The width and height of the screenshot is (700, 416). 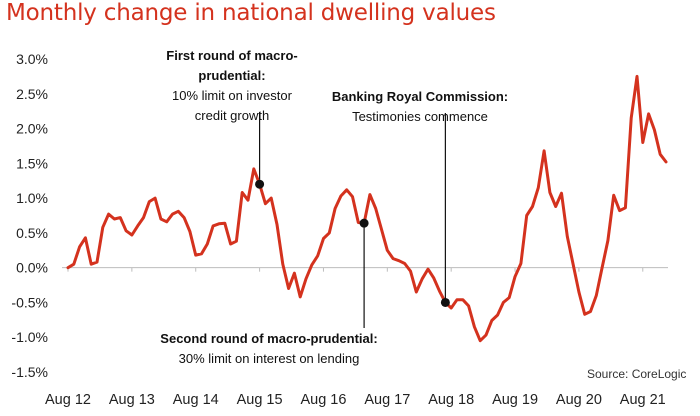 What do you see at coordinates (32, 268) in the screenshot?
I see `y-tick-label: 0.0%` at bounding box center [32, 268].